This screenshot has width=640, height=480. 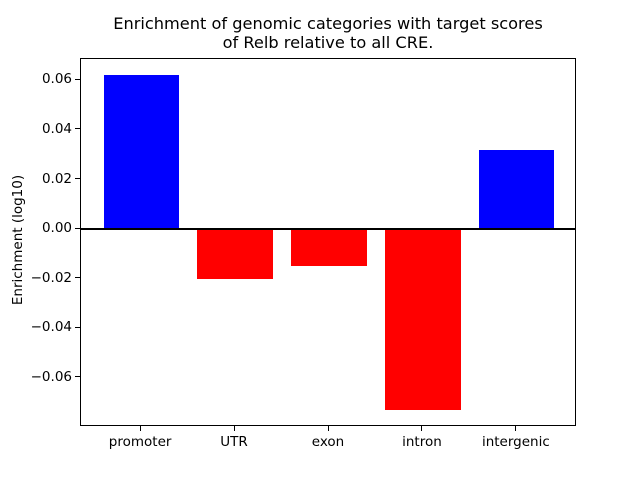 I want to click on bar-intergenic, so click(x=517, y=189).